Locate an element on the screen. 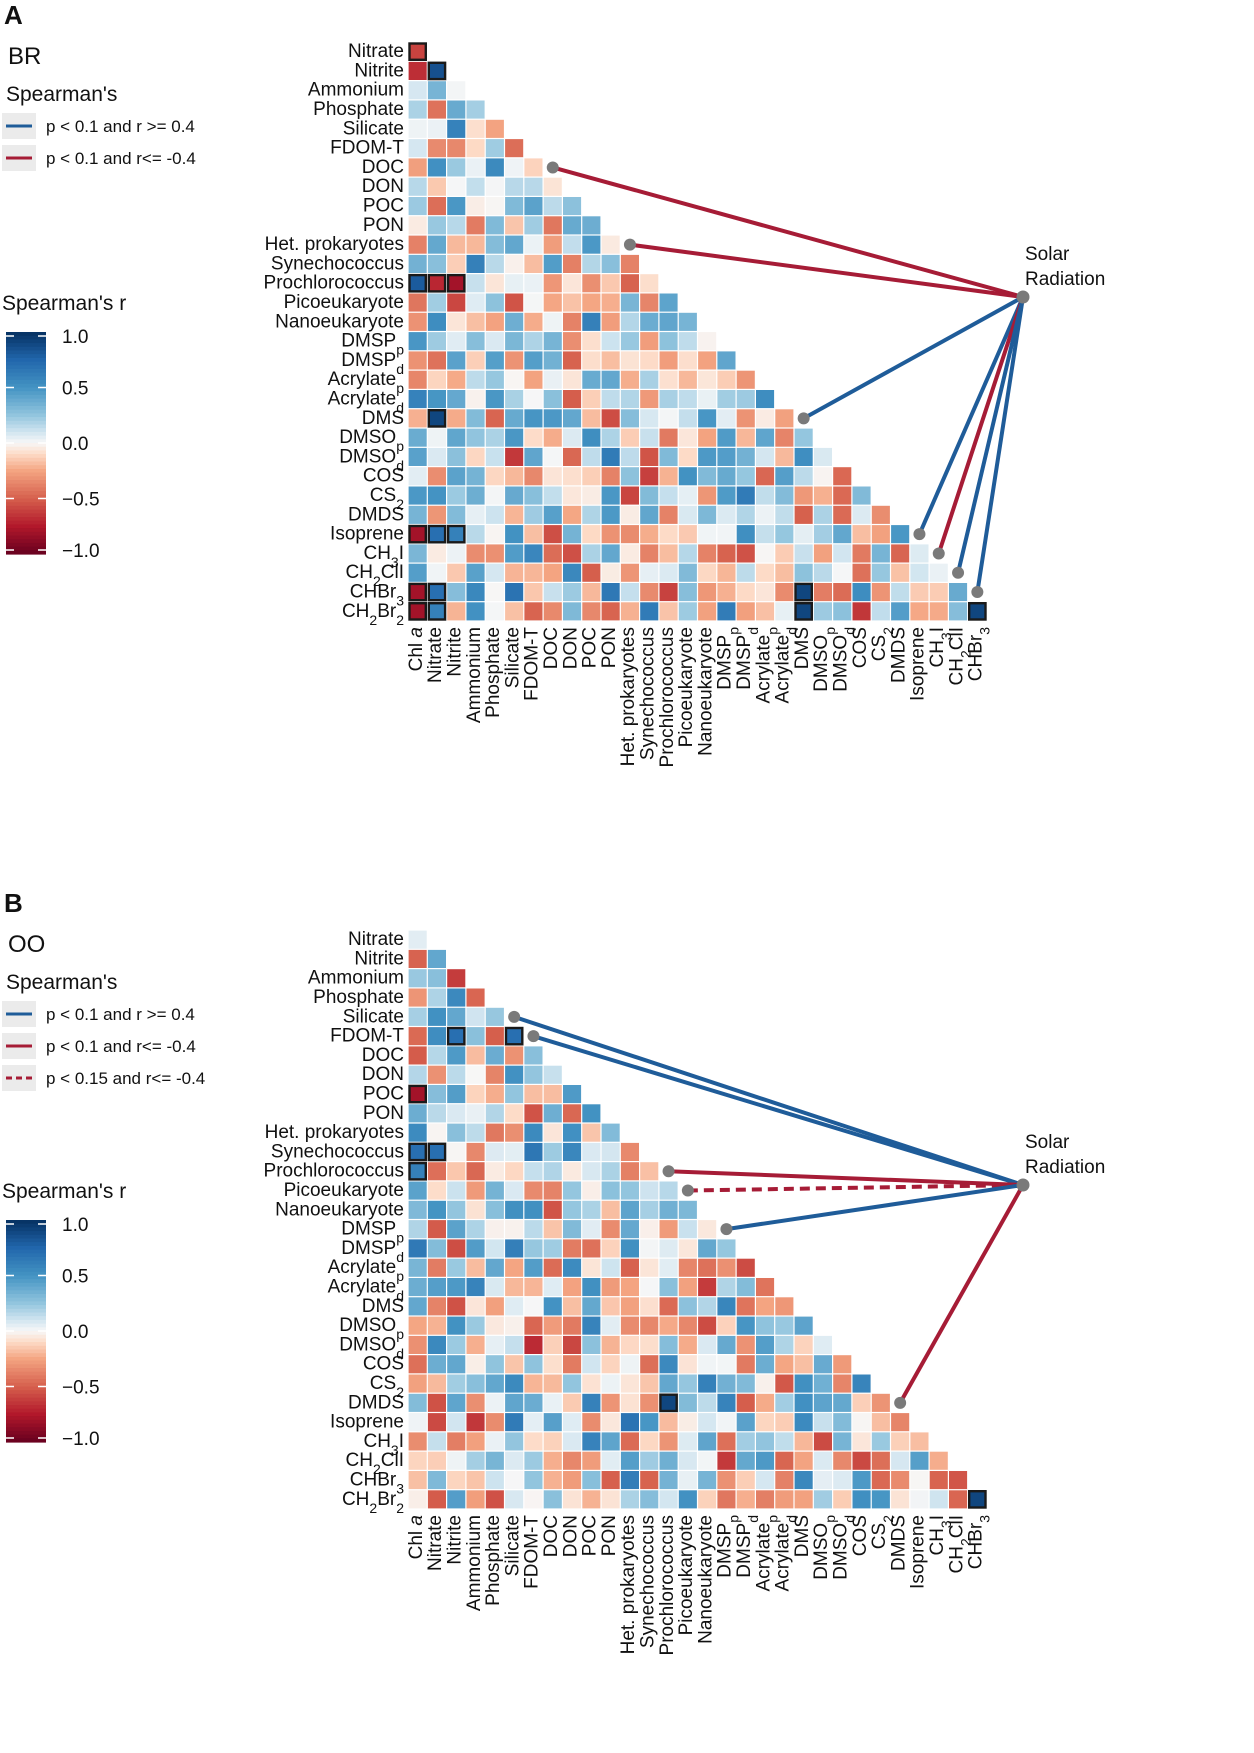 Image resolution: width=1254 pixels, height=1753 pixels. col-label-chbr3: CHBr3 is located at coordinates (979, 1542).